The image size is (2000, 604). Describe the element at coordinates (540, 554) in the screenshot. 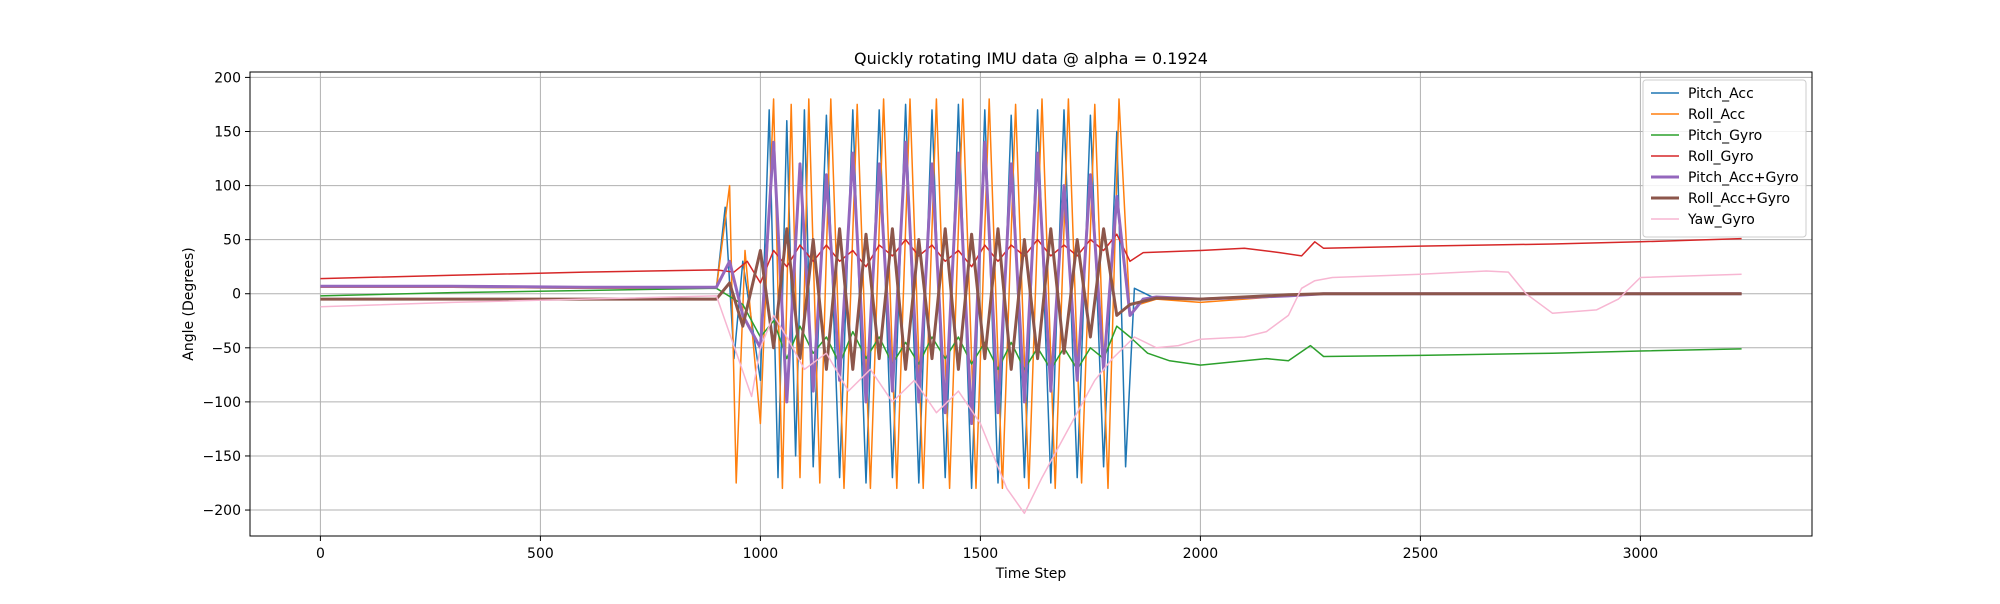

I see `x-tick-label: 500` at that location.